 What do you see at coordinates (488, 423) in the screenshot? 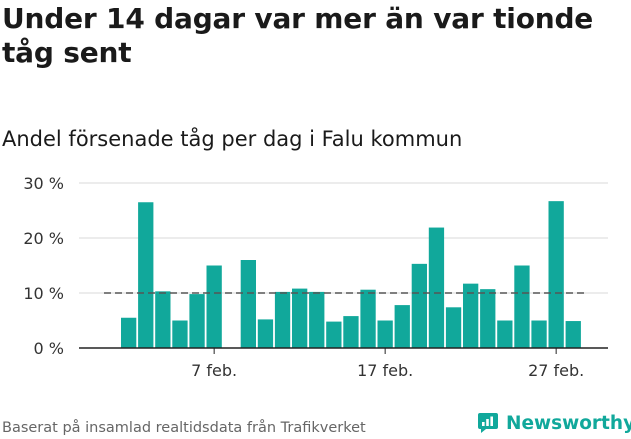
I see `newsworthy-logo-icon` at bounding box center [488, 423].